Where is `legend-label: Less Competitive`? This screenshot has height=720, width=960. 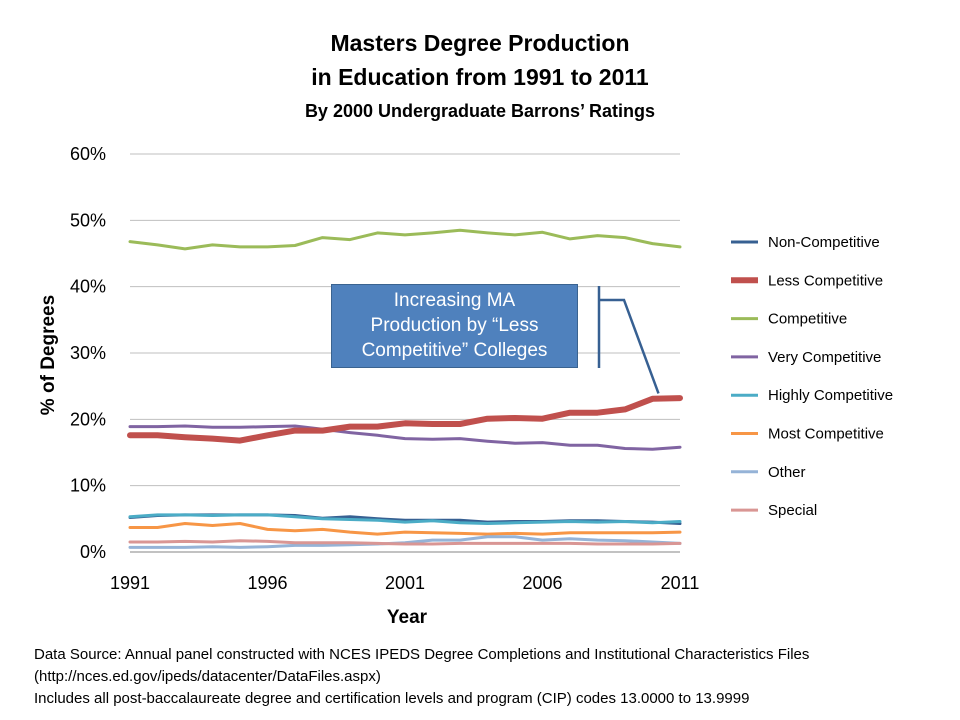 legend-label: Less Competitive is located at coordinates (825, 280).